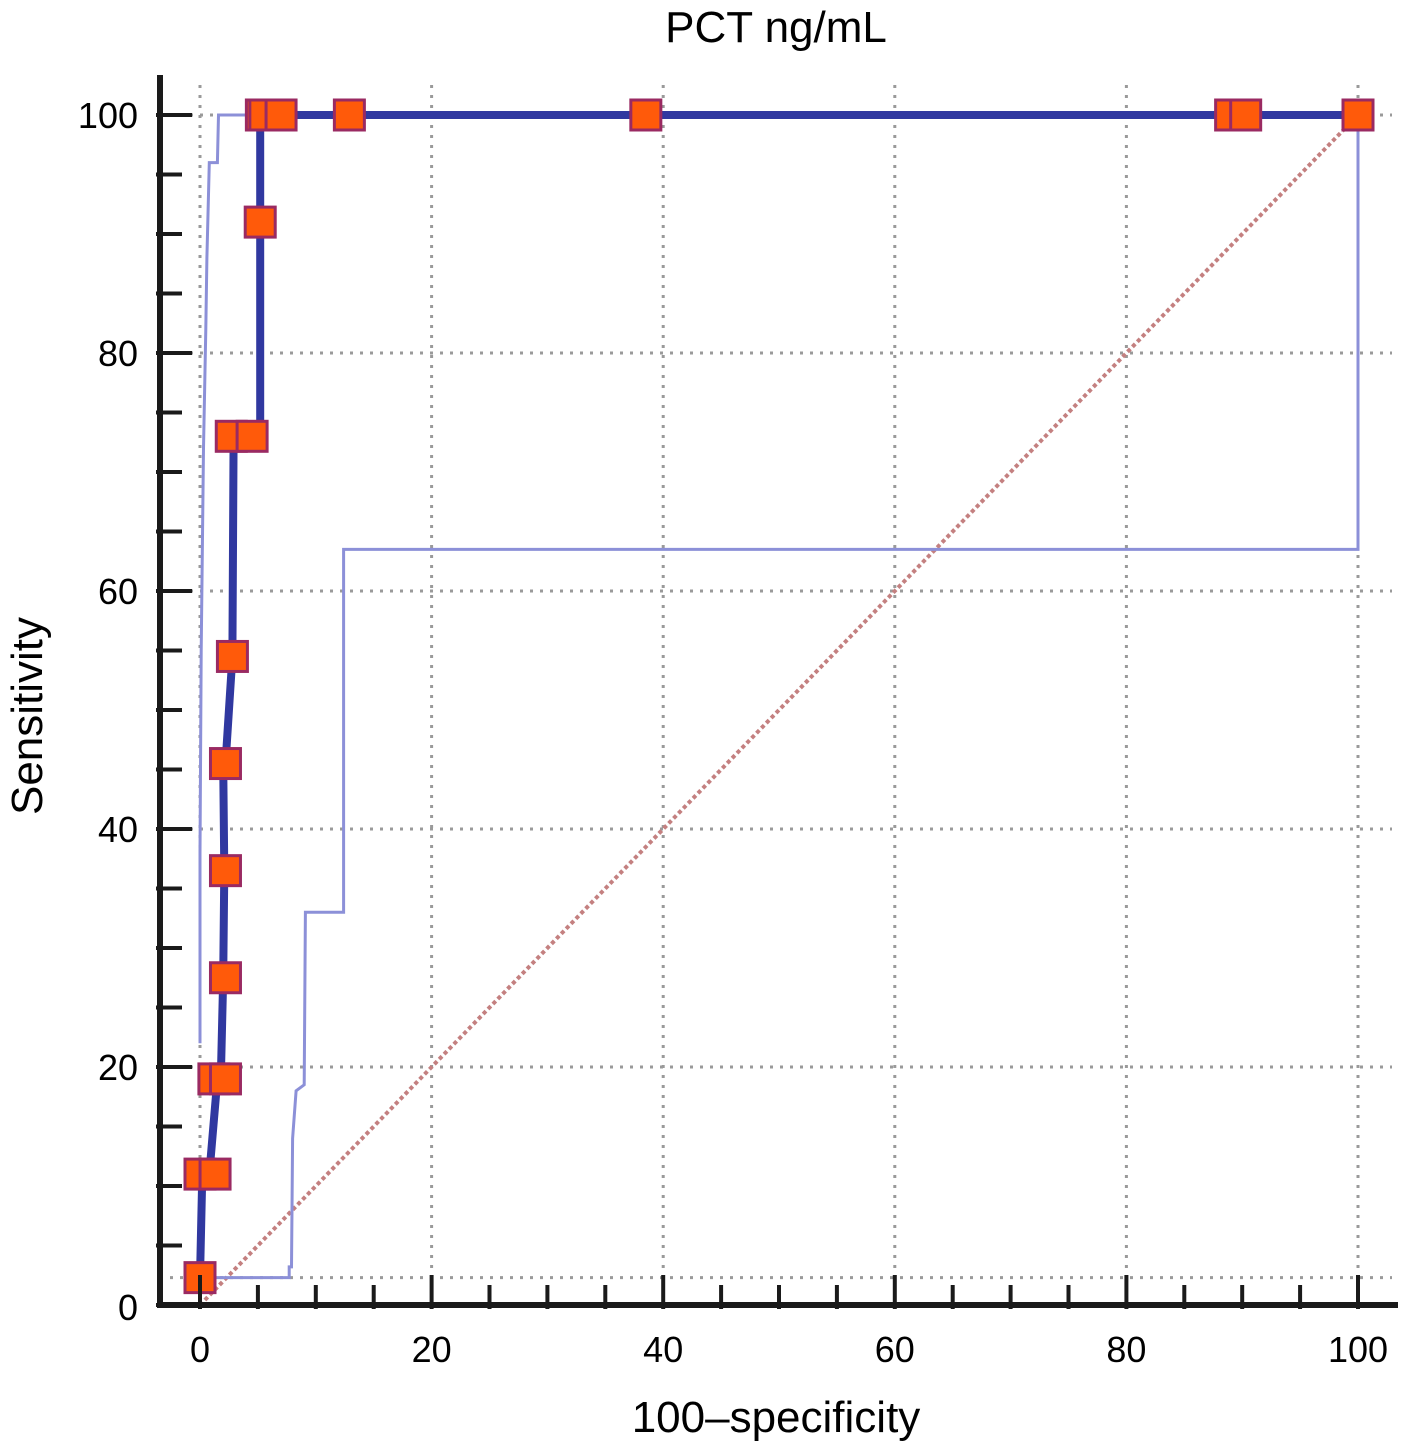 The height and width of the screenshot is (1443, 1401). I want to click on x-tick-label: 0, so click(200, 1349).